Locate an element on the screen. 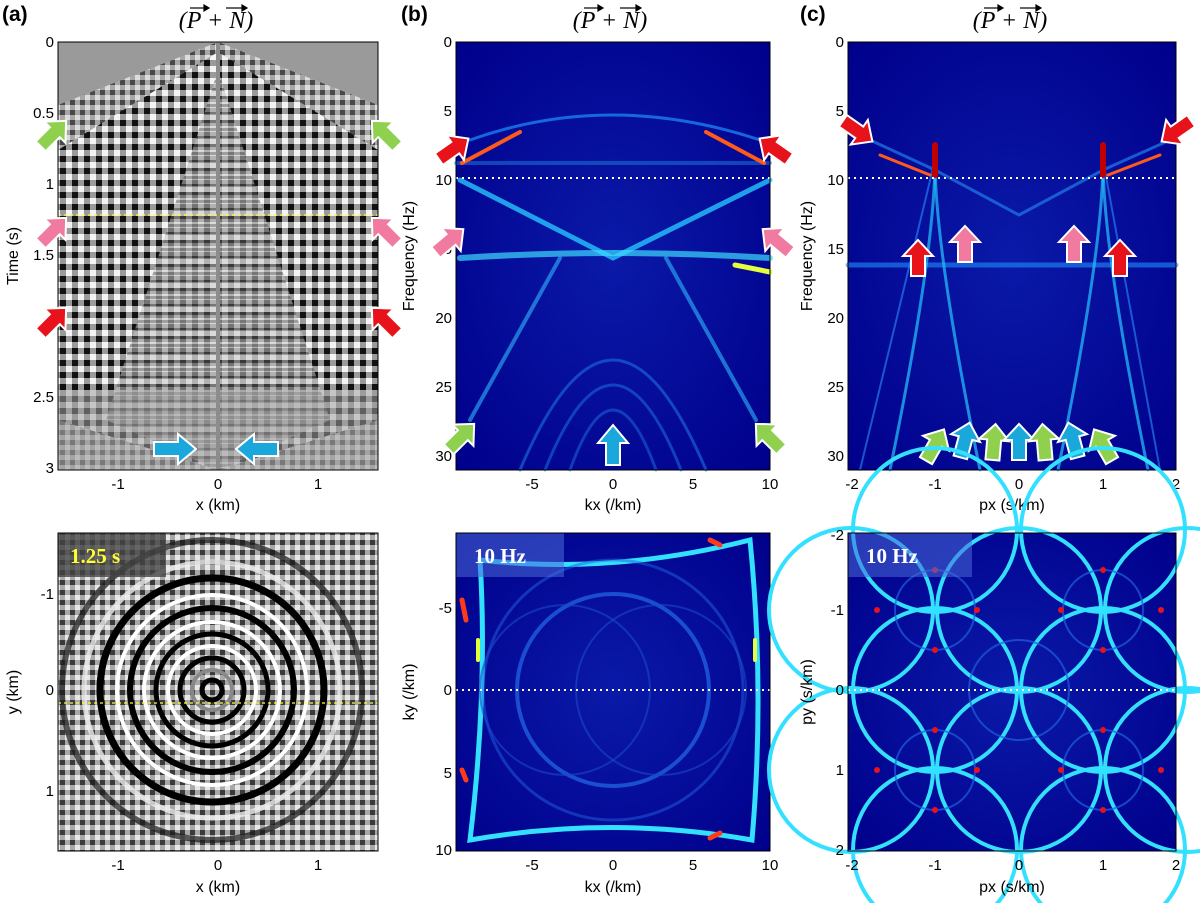 Image resolution: width=1200 pixels, height=903 pixels. panel-label-c: (c) is located at coordinates (813, 14).